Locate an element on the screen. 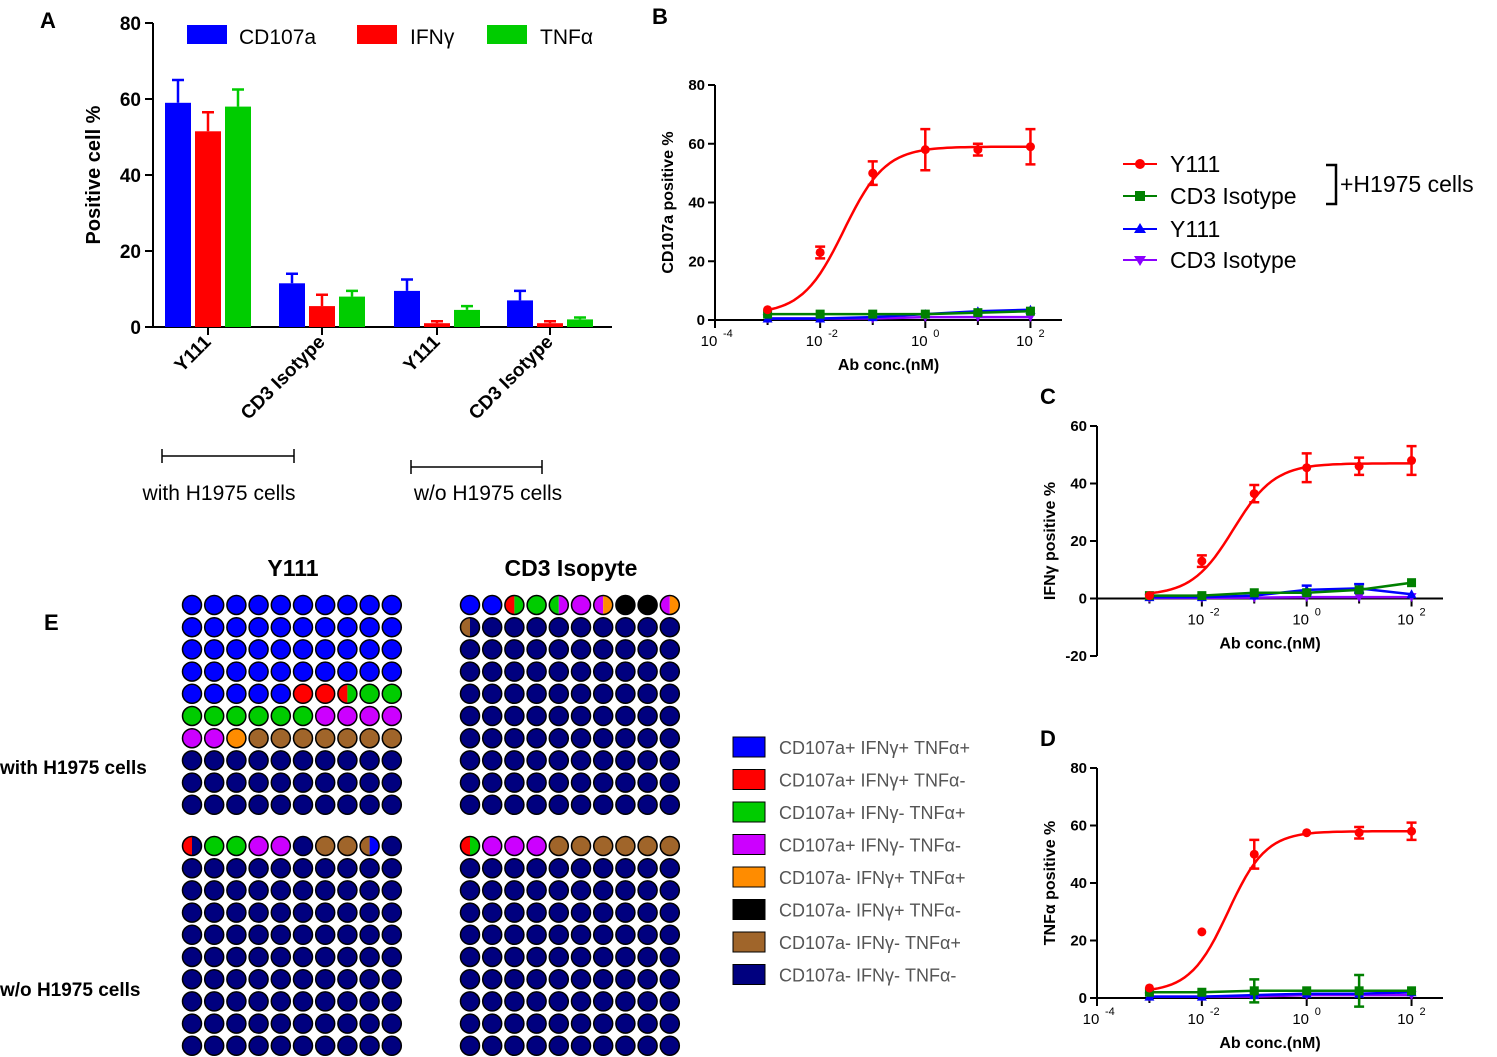  x-tick-exponent: -2 is located at coordinates (1215, 1012).